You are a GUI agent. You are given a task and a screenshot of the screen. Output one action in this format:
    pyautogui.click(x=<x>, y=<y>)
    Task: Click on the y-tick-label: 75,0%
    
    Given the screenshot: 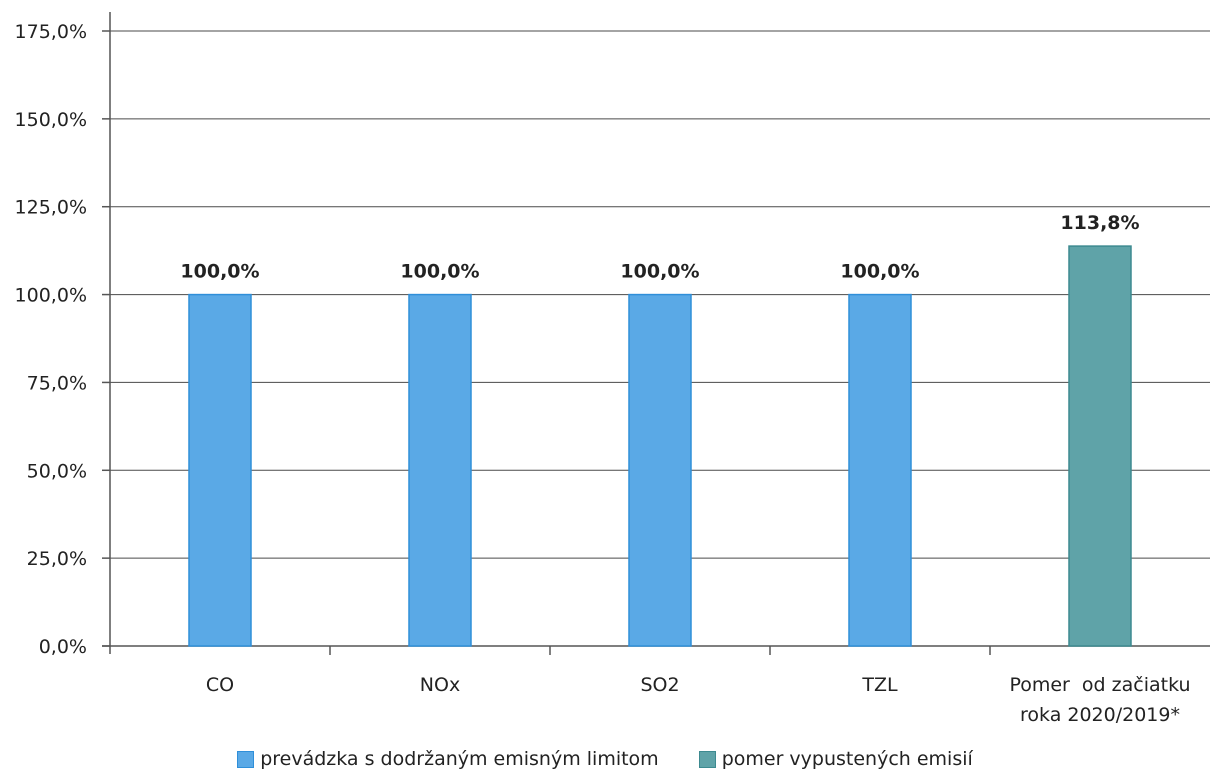 What is the action you would take?
    pyautogui.click(x=57, y=383)
    